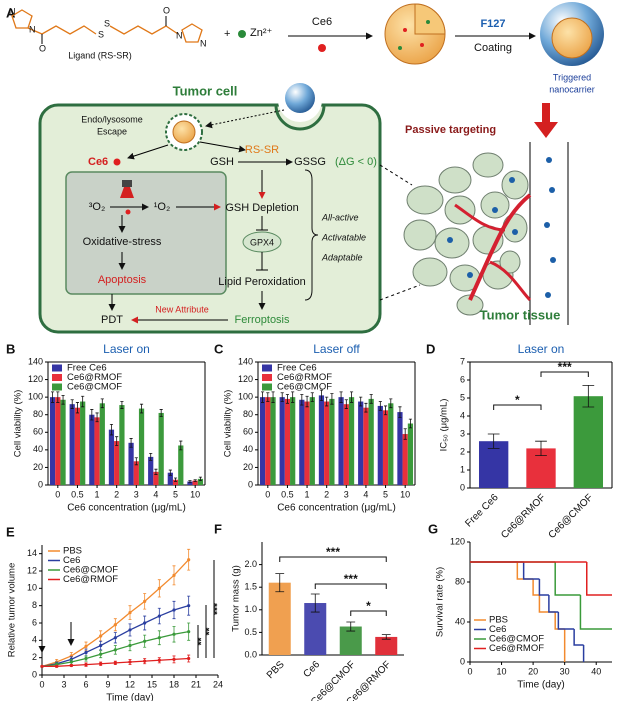 The image size is (620, 701). What do you see at coordinates (250, 587) in the screenshot?
I see `y-tick-label: 1.5` at bounding box center [250, 587].